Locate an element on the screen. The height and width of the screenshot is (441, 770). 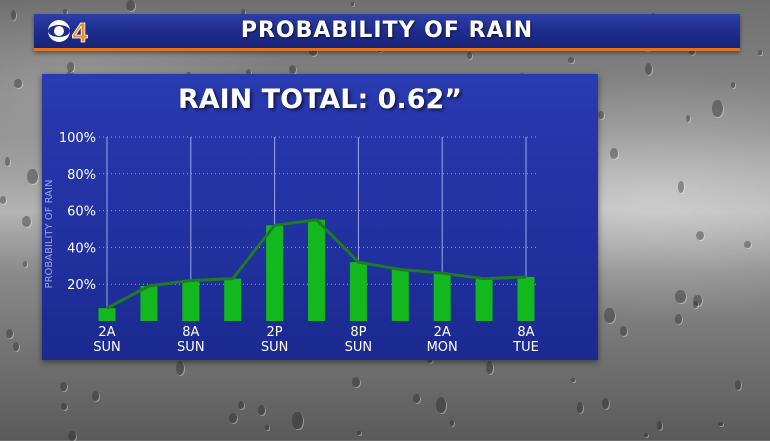
rain-trend-line is located at coordinates (316, 264).